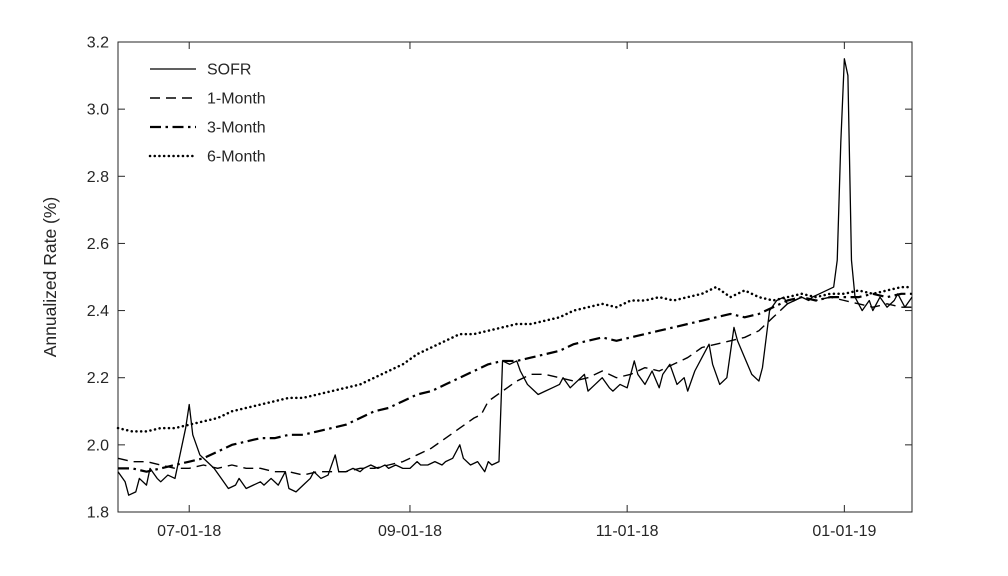 The width and height of the screenshot is (1008, 576). What do you see at coordinates (98, 513) in the screenshot?
I see `y-tick-label: 1.8` at bounding box center [98, 513].